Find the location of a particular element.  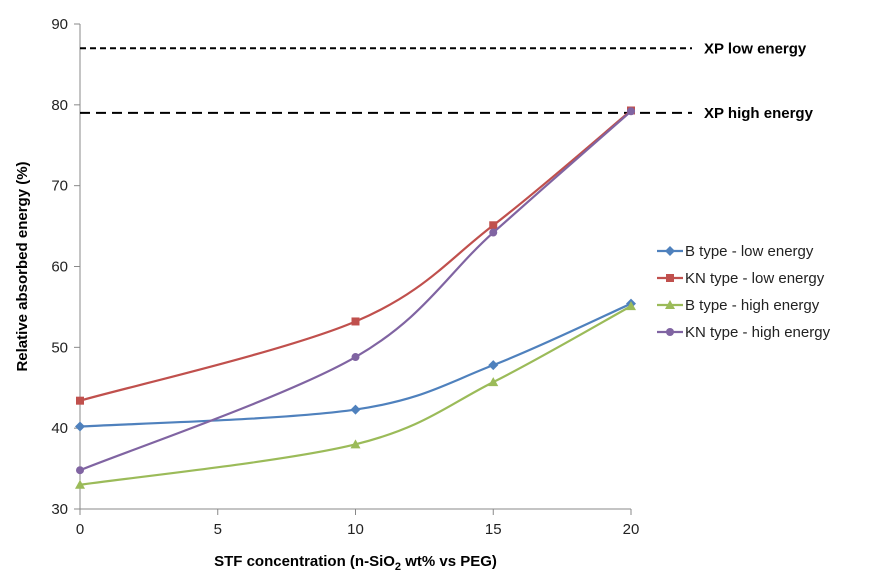

series-line is located at coordinates (355, 365).